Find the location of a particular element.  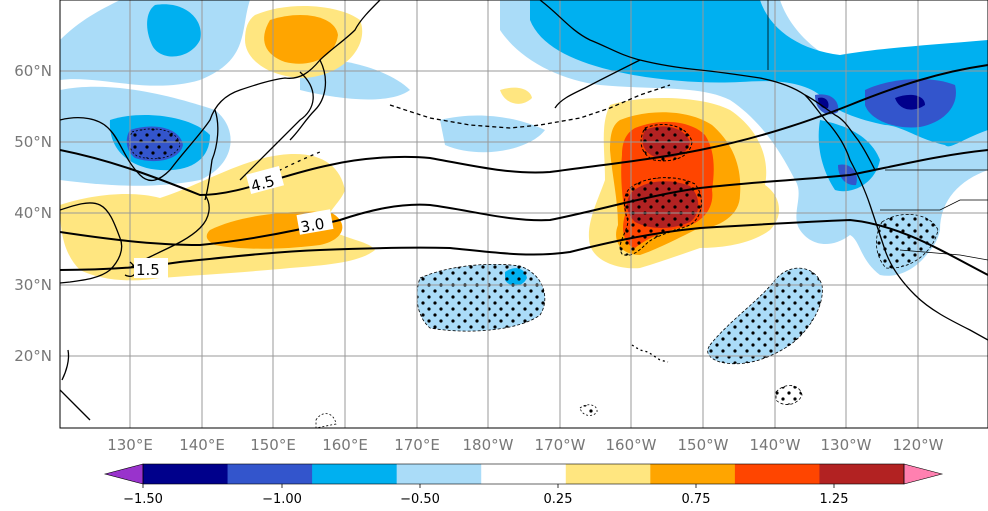

latitude-labels: 60°N 50°N 40°N 30°N 20°N is located at coordinates (33, 213).